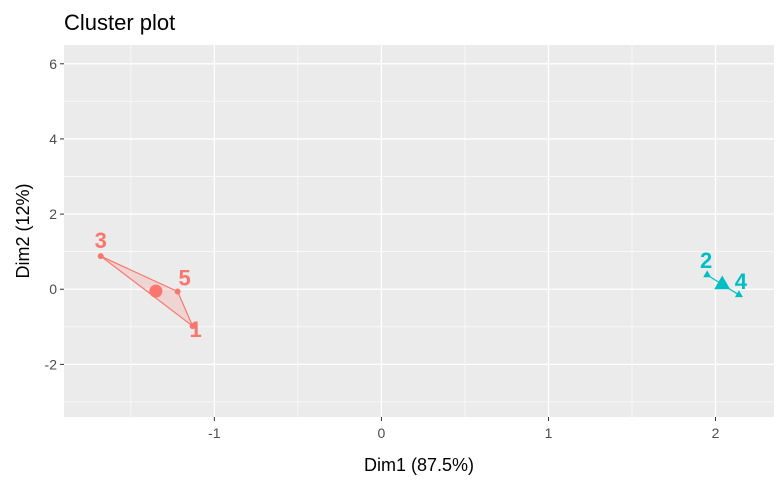  What do you see at coordinates (464, 429) in the screenshot?
I see `x-axis-ticks: -1 0 1 2` at bounding box center [464, 429].